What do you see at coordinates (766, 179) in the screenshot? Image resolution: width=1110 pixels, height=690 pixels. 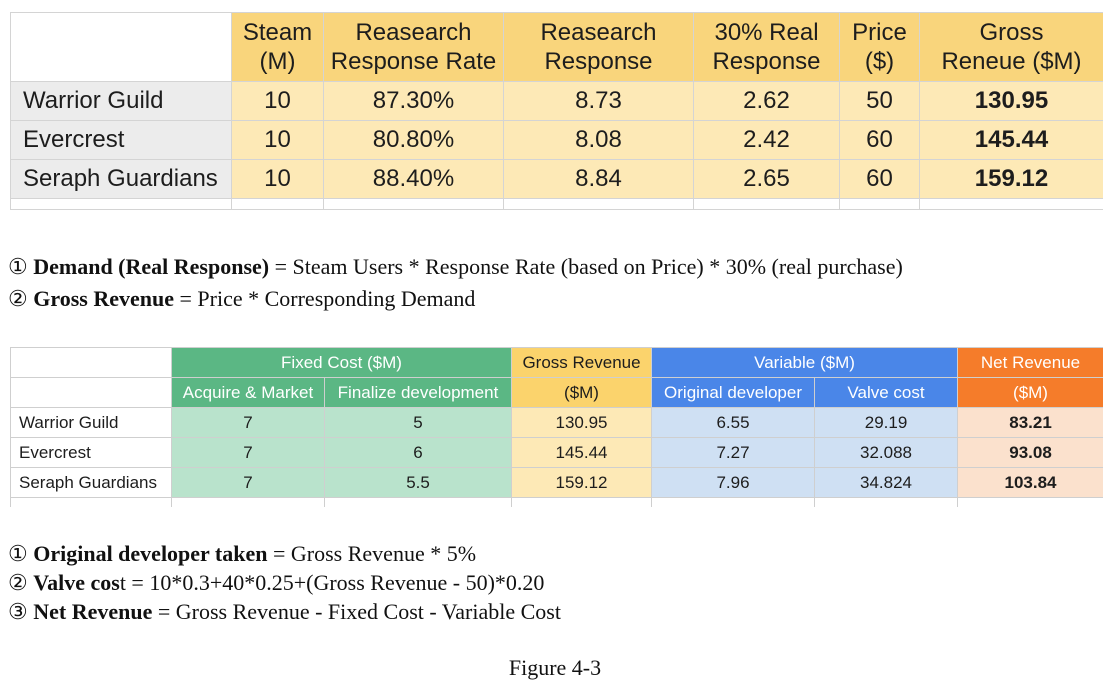 I see `cell-real: 2.65` at bounding box center [766, 179].